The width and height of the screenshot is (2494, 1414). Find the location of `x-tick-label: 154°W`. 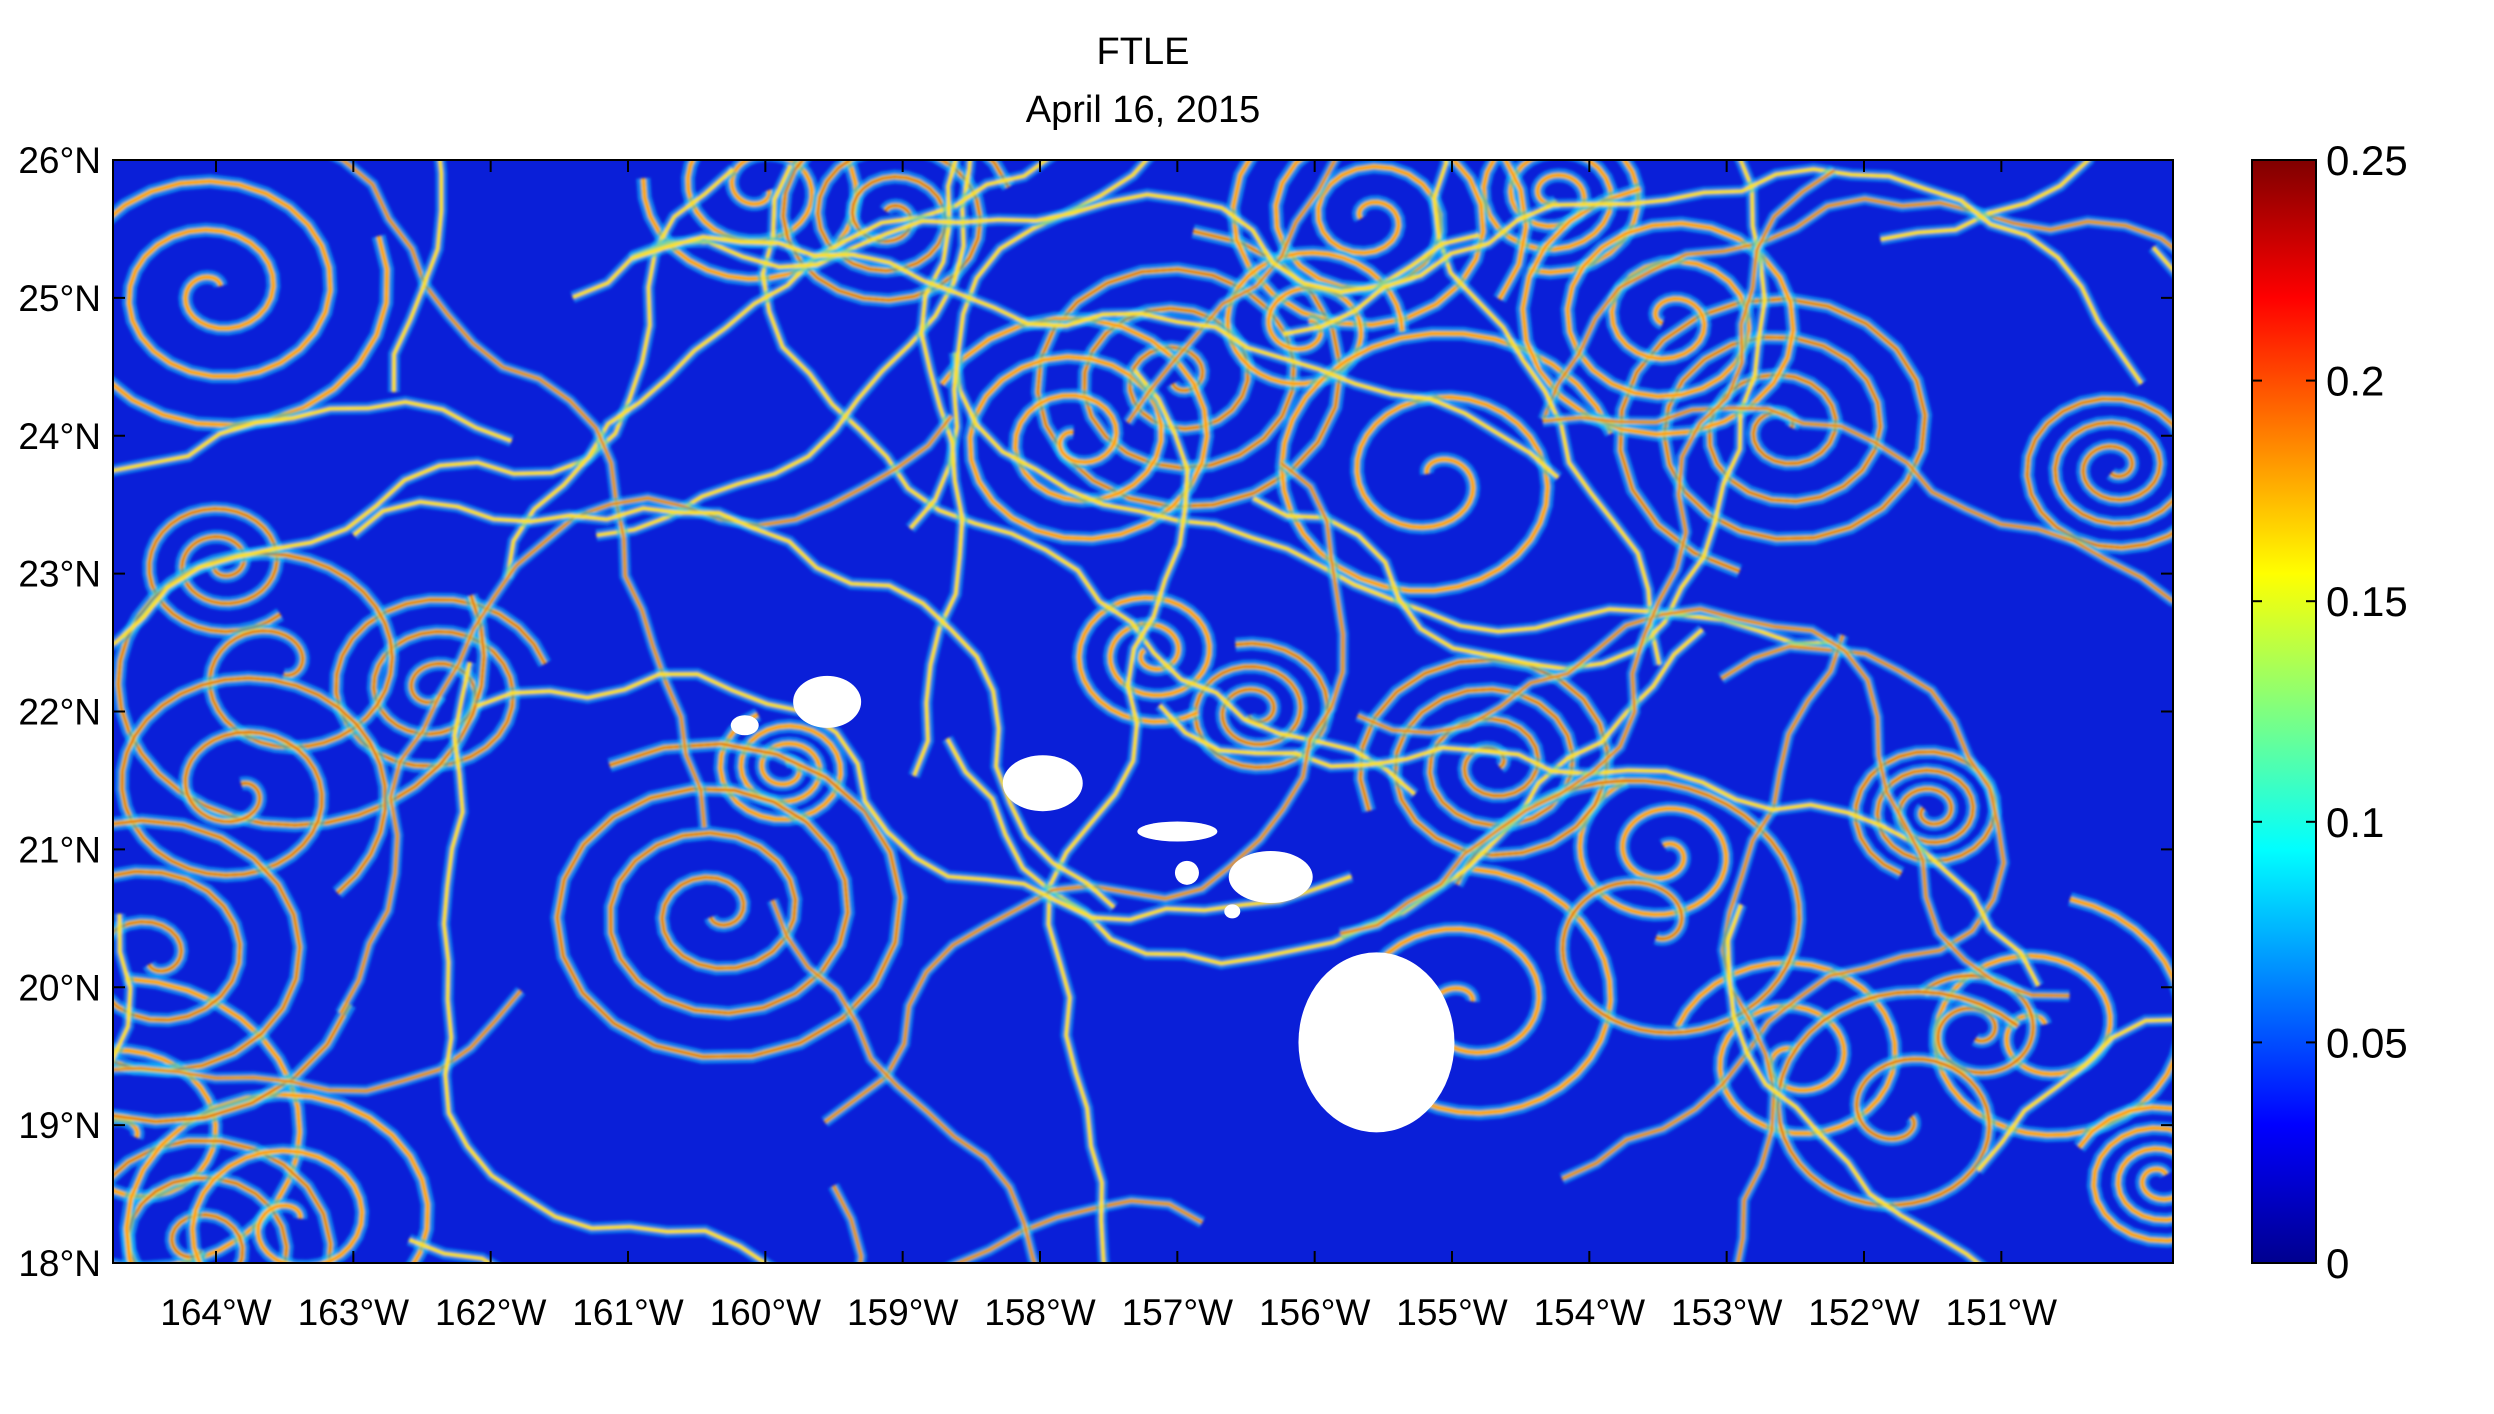

x-tick-label: 154°W is located at coordinates (1590, 1312).